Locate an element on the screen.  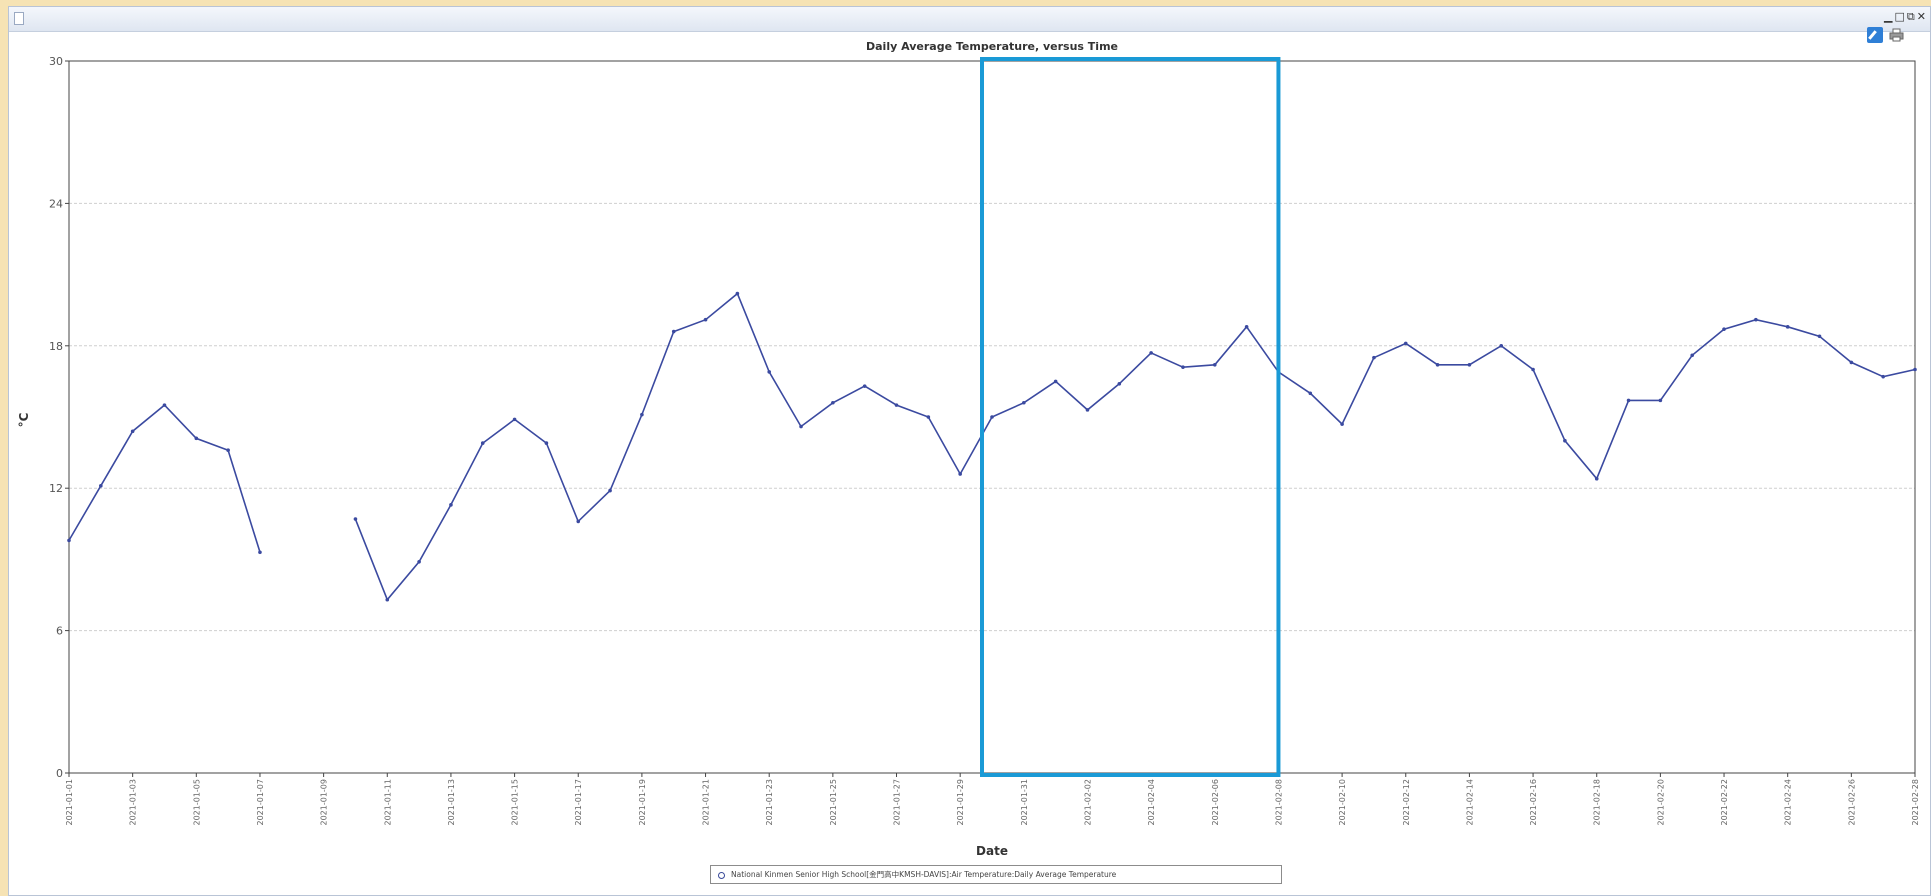
maximize-icon: □ is located at coordinates (1900, 16).